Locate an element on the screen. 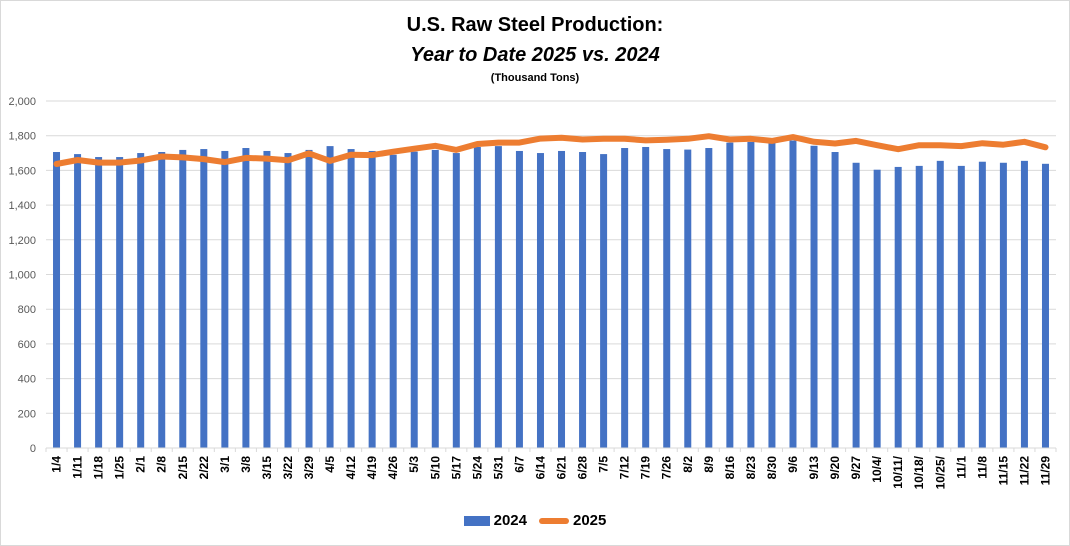 Image resolution: width=1070 pixels, height=546 pixels. x-tick-label: 6/14 is located at coordinates (540, 468).